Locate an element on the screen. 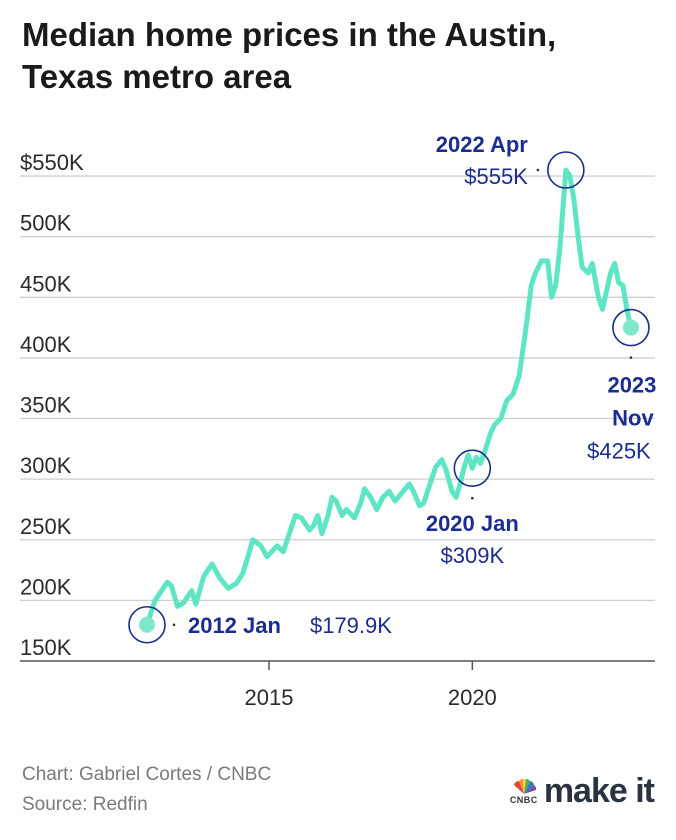 Image resolution: width=676 pixels, height=840 pixels. nbc-peacock-icon is located at coordinates (524, 786).